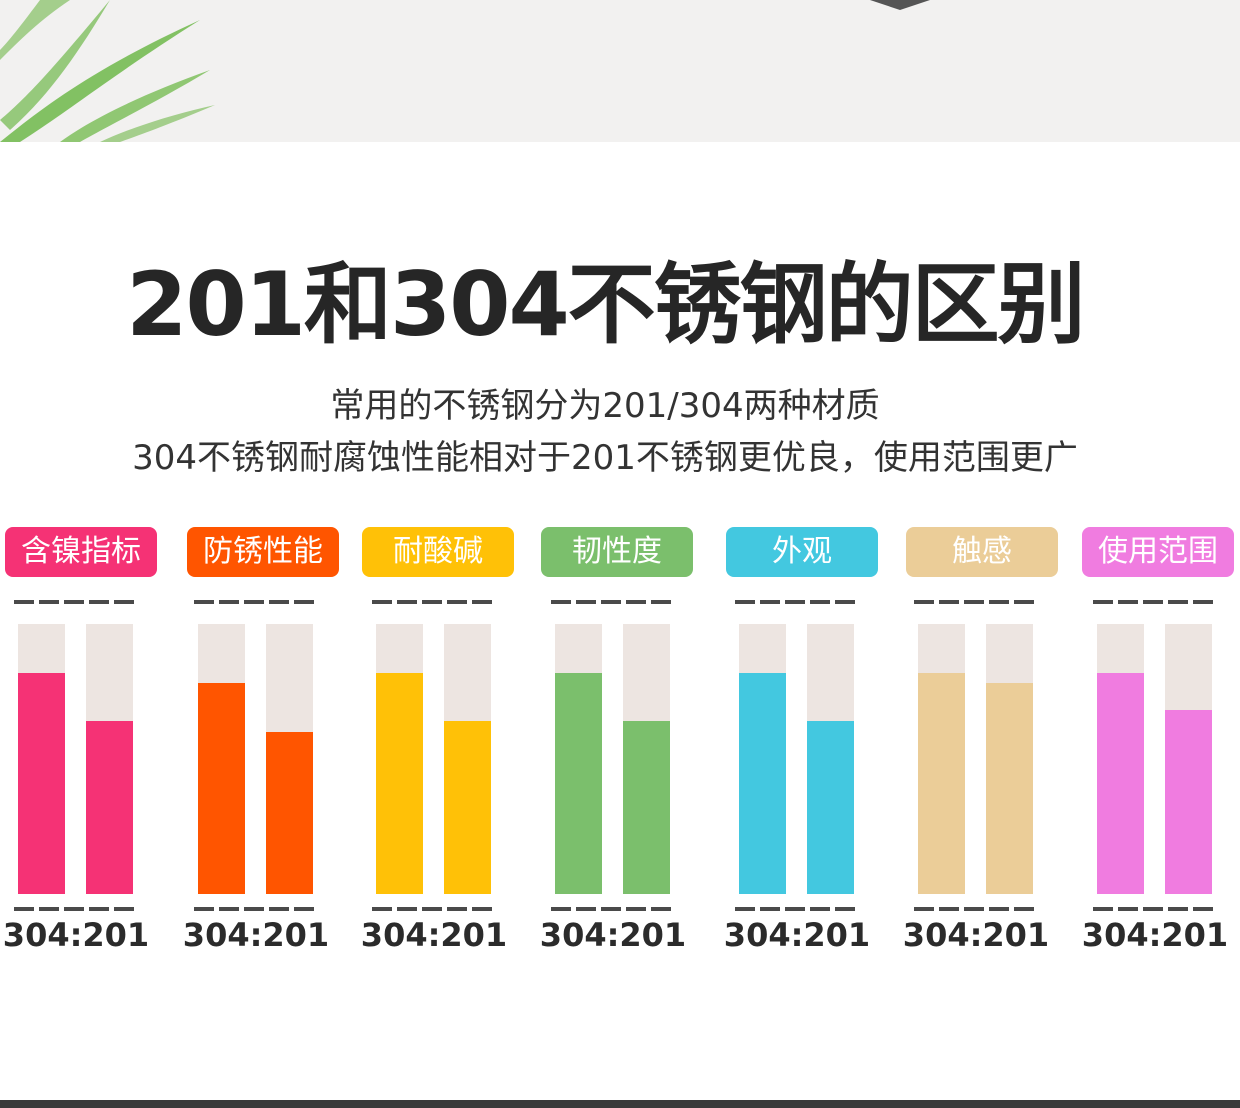 The height and width of the screenshot is (1108, 1240). Describe the element at coordinates (263, 552) in the screenshot. I see `category-label: 防锈性能` at that location.